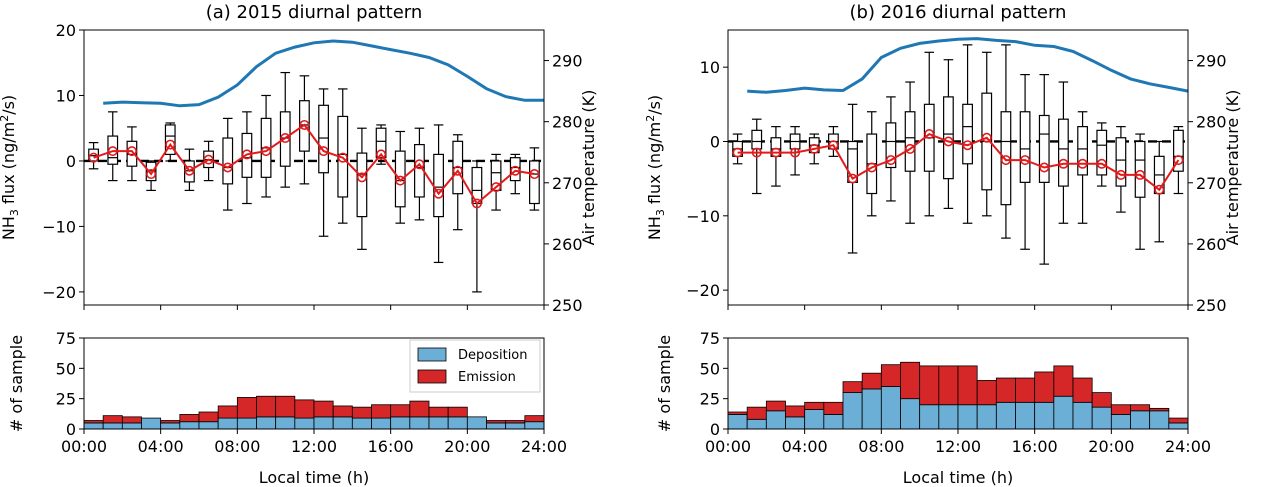 The image size is (1268, 487). What do you see at coordinates (5, 118) in the screenshot?
I see `y-axis-label-sup: 2` at bounding box center [5, 118].